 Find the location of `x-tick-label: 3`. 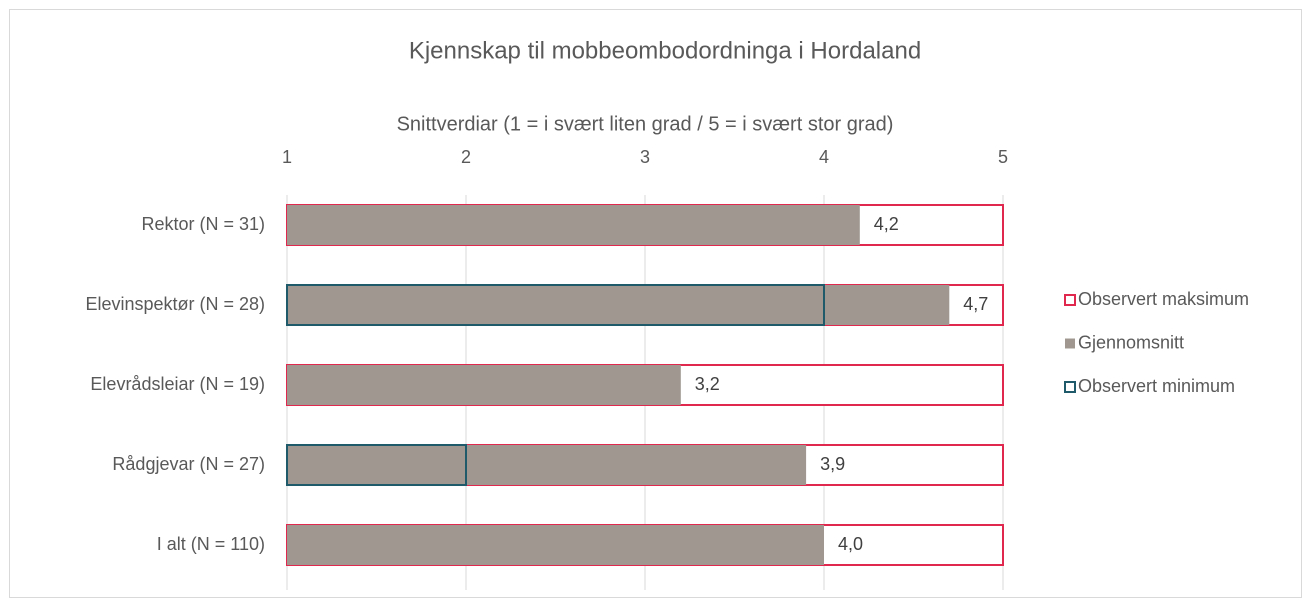

x-tick-label: 3 is located at coordinates (645, 157).